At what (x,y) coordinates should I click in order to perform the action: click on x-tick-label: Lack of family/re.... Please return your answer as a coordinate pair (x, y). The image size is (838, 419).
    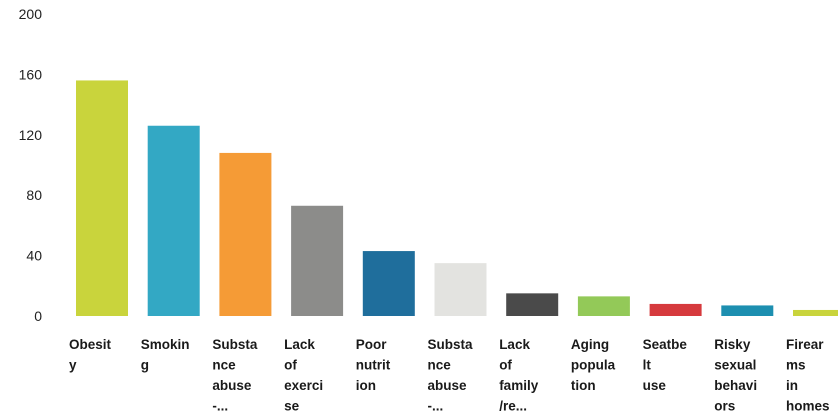
    Looking at the image, I should click on (519, 375).